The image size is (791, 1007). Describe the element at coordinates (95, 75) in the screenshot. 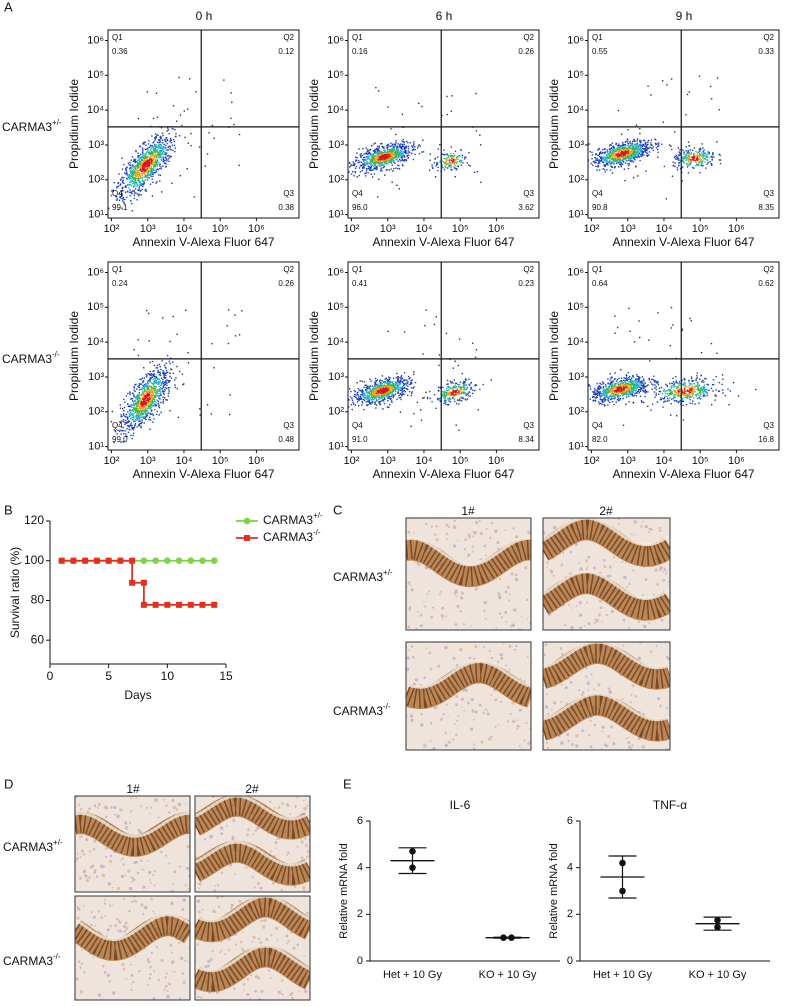

I see `y-tick-label: 10⁵` at that location.